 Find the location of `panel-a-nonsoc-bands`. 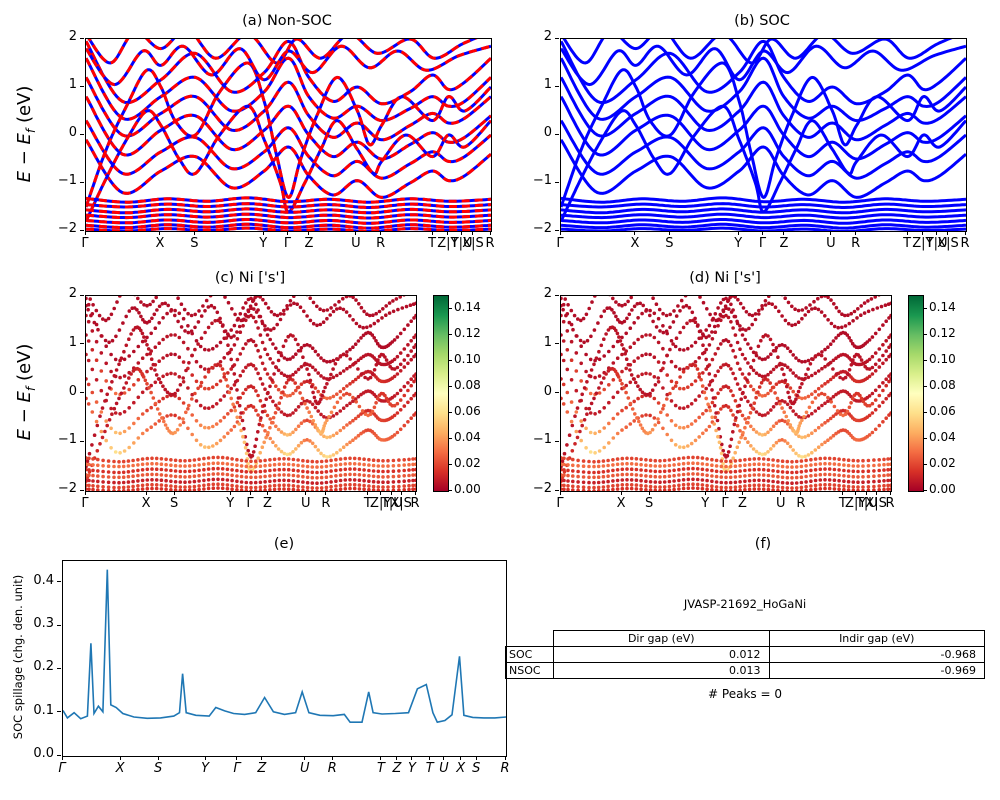

panel-a-nonsoc-bands is located at coordinates (288, 135).